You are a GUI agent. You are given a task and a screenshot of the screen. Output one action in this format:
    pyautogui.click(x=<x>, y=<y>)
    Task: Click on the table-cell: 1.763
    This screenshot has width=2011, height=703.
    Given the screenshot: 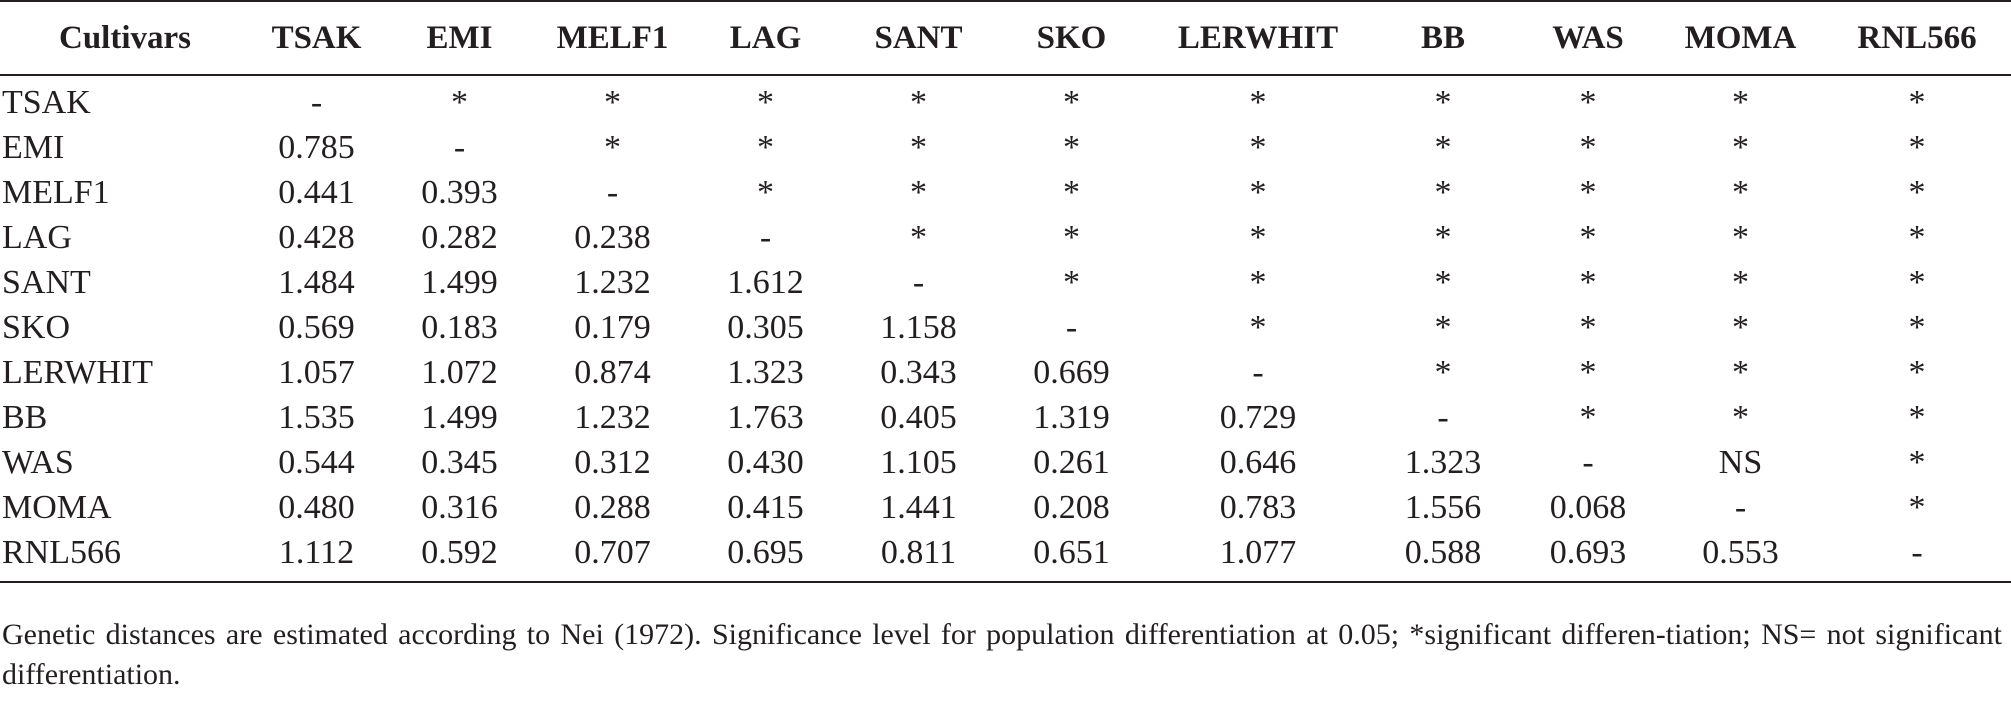 What is the action you would take?
    pyautogui.click(x=765, y=417)
    